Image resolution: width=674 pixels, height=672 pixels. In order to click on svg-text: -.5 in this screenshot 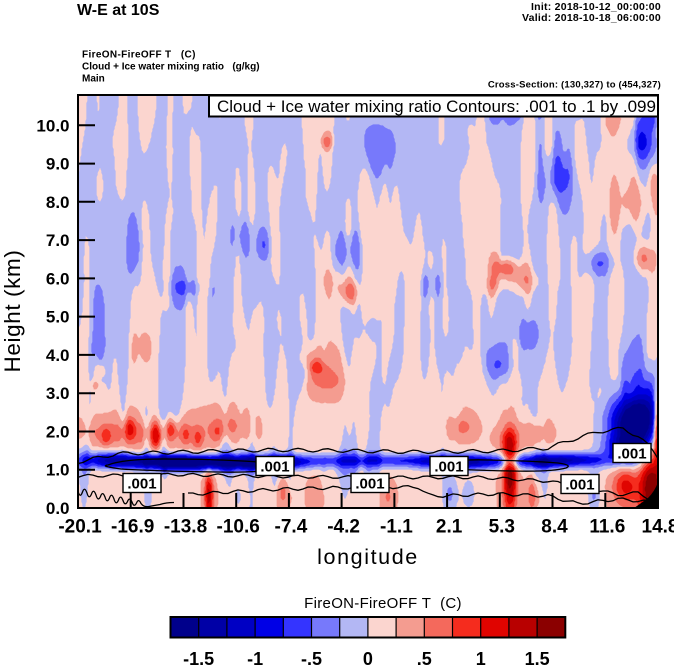, I will do `click(311, 658)`.